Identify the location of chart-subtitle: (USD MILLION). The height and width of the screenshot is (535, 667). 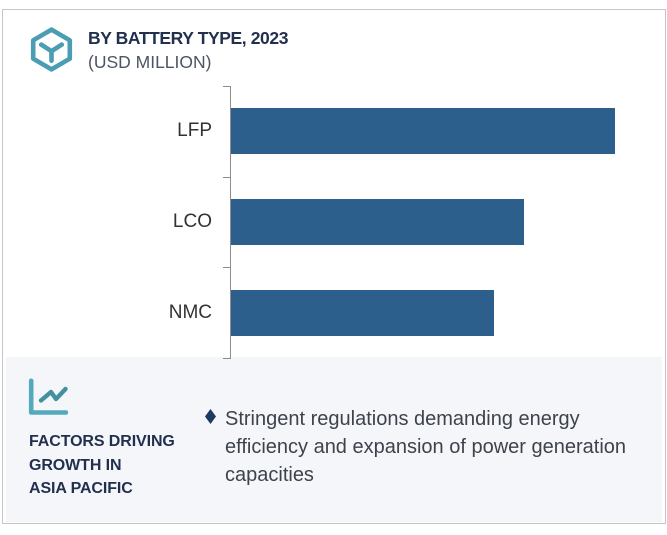
(150, 62).